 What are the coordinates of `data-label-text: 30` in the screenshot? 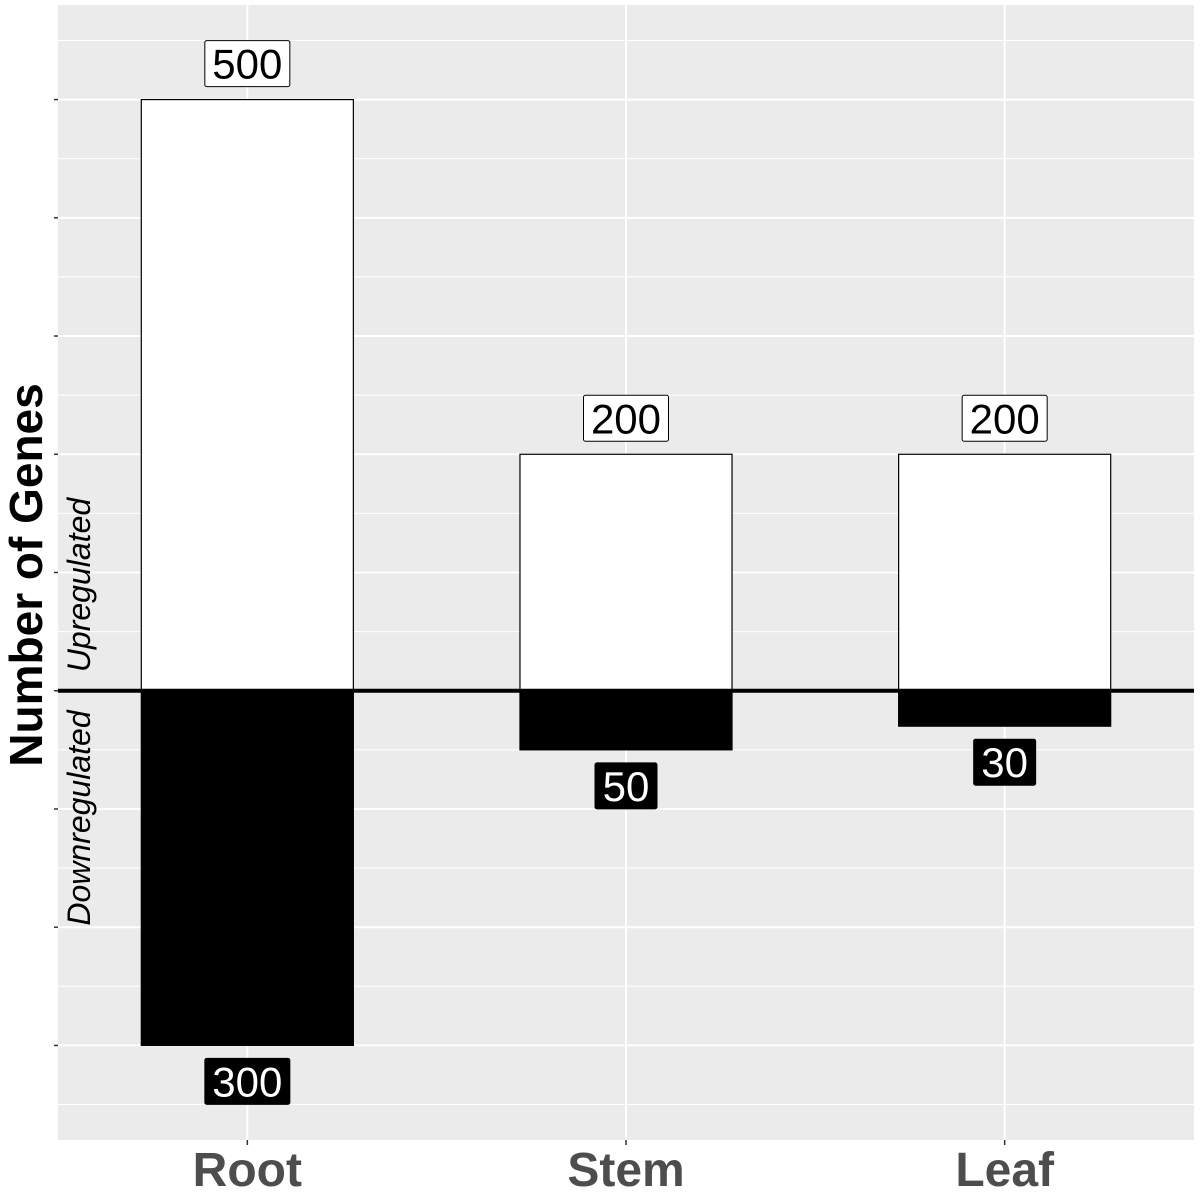 It's located at (1004, 762).